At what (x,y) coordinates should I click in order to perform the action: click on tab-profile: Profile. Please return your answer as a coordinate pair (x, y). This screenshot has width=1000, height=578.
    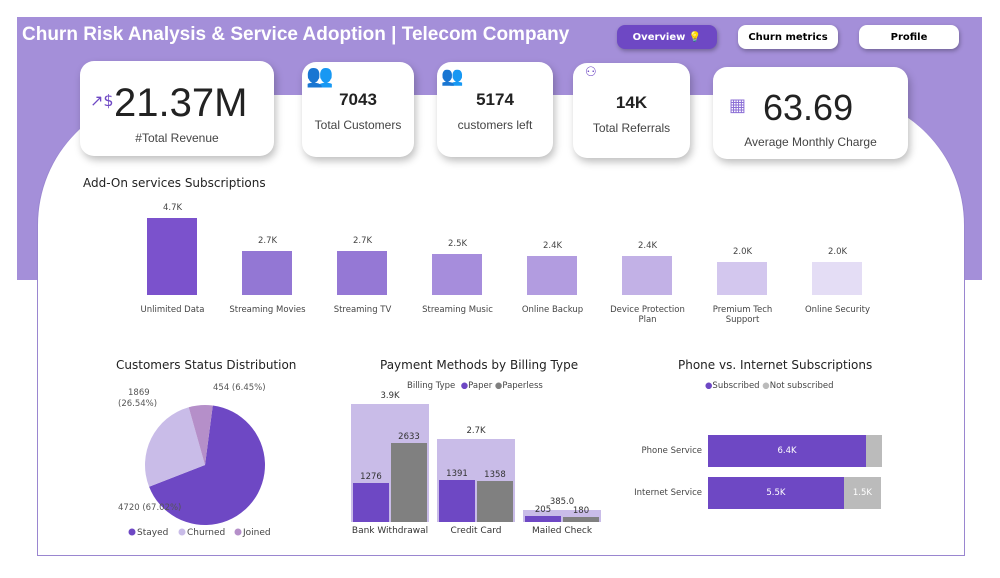
    Looking at the image, I should click on (909, 37).